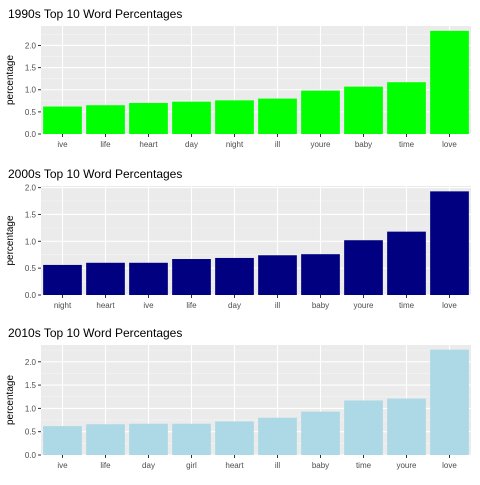  What do you see at coordinates (95, 174) in the screenshot?
I see `chart-title: 2000s Top 10 Word Percentages` at bounding box center [95, 174].